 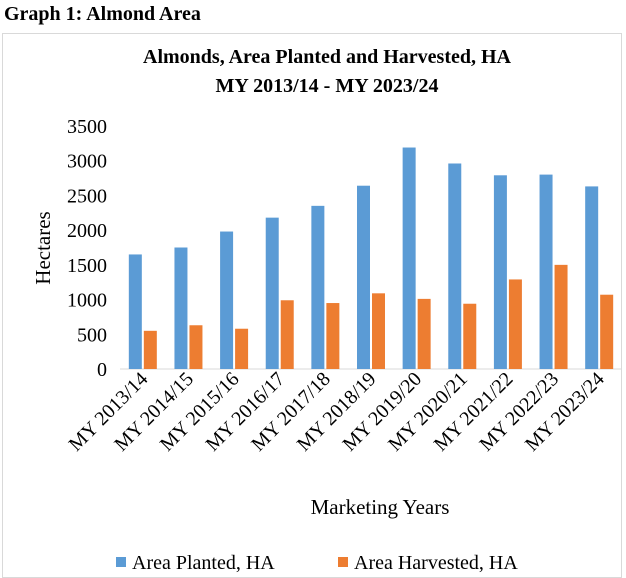 What do you see at coordinates (317, 563) in the screenshot?
I see `legend: Area Planted, HA Area Harvested, HA` at bounding box center [317, 563].